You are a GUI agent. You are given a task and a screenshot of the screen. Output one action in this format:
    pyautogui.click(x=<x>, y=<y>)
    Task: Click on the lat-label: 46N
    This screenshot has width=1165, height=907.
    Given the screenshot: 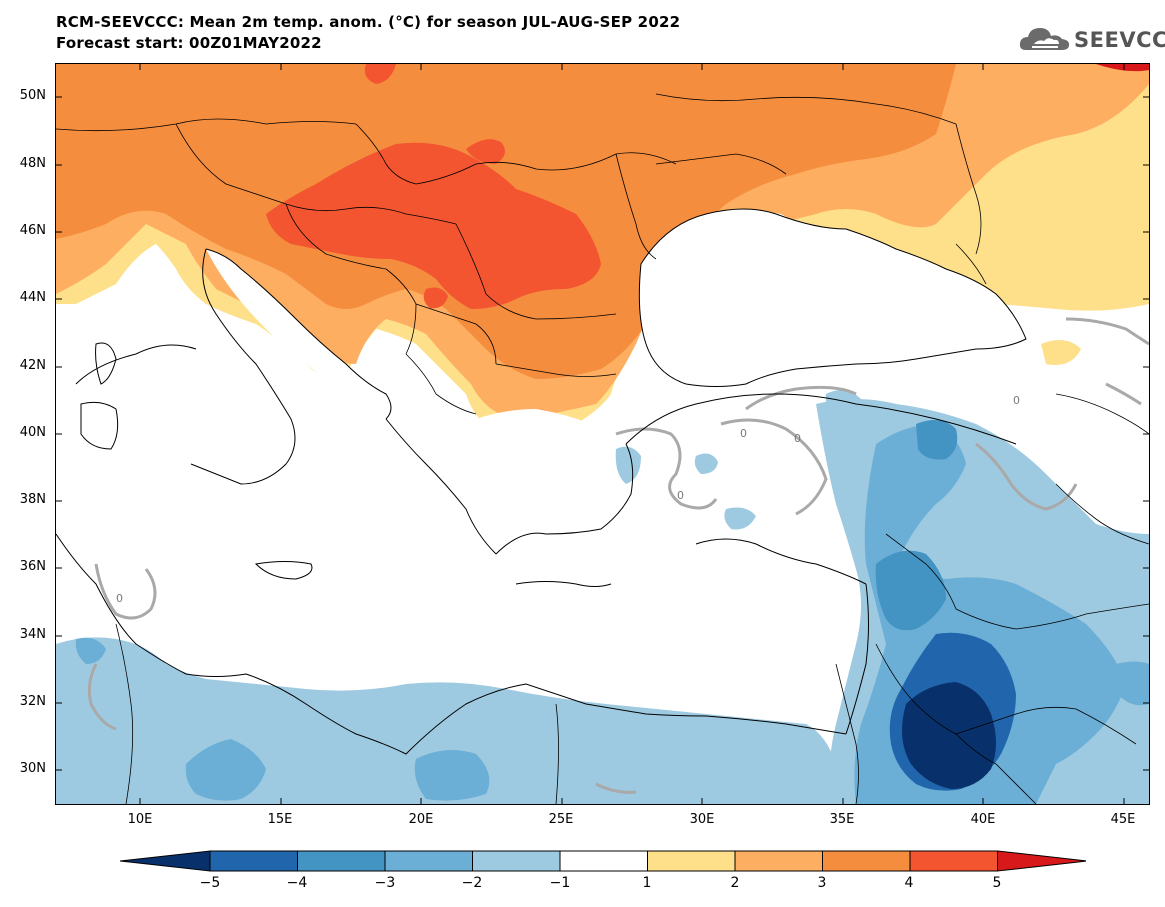 What is the action you would take?
    pyautogui.click(x=32, y=230)
    